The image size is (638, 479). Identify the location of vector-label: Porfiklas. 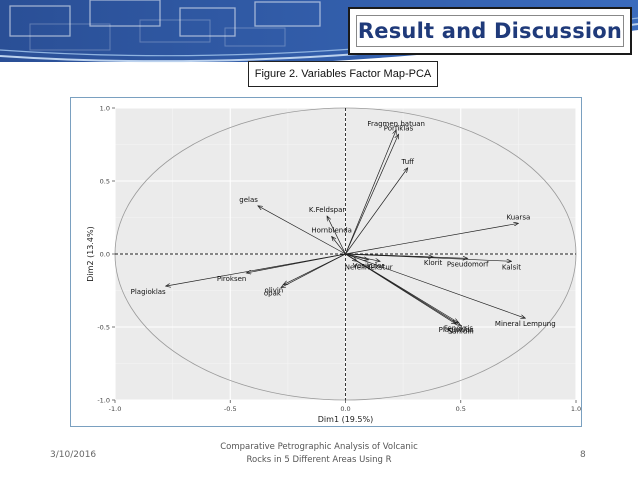
(399, 128).